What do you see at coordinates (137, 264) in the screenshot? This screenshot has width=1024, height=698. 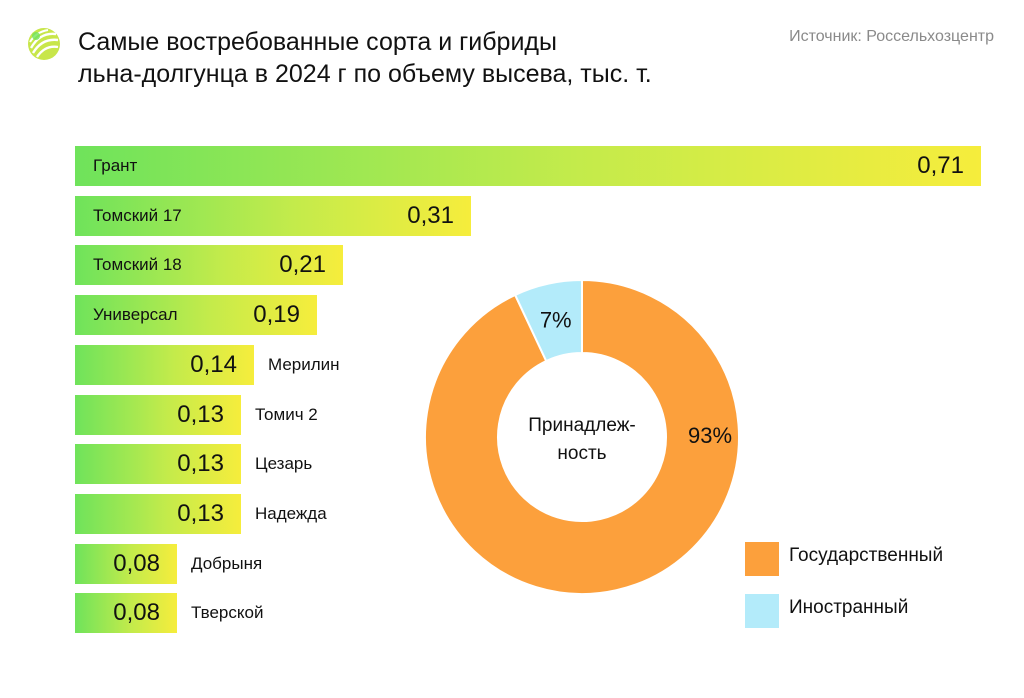 I see `bar-label-2: Томский 18` at bounding box center [137, 264].